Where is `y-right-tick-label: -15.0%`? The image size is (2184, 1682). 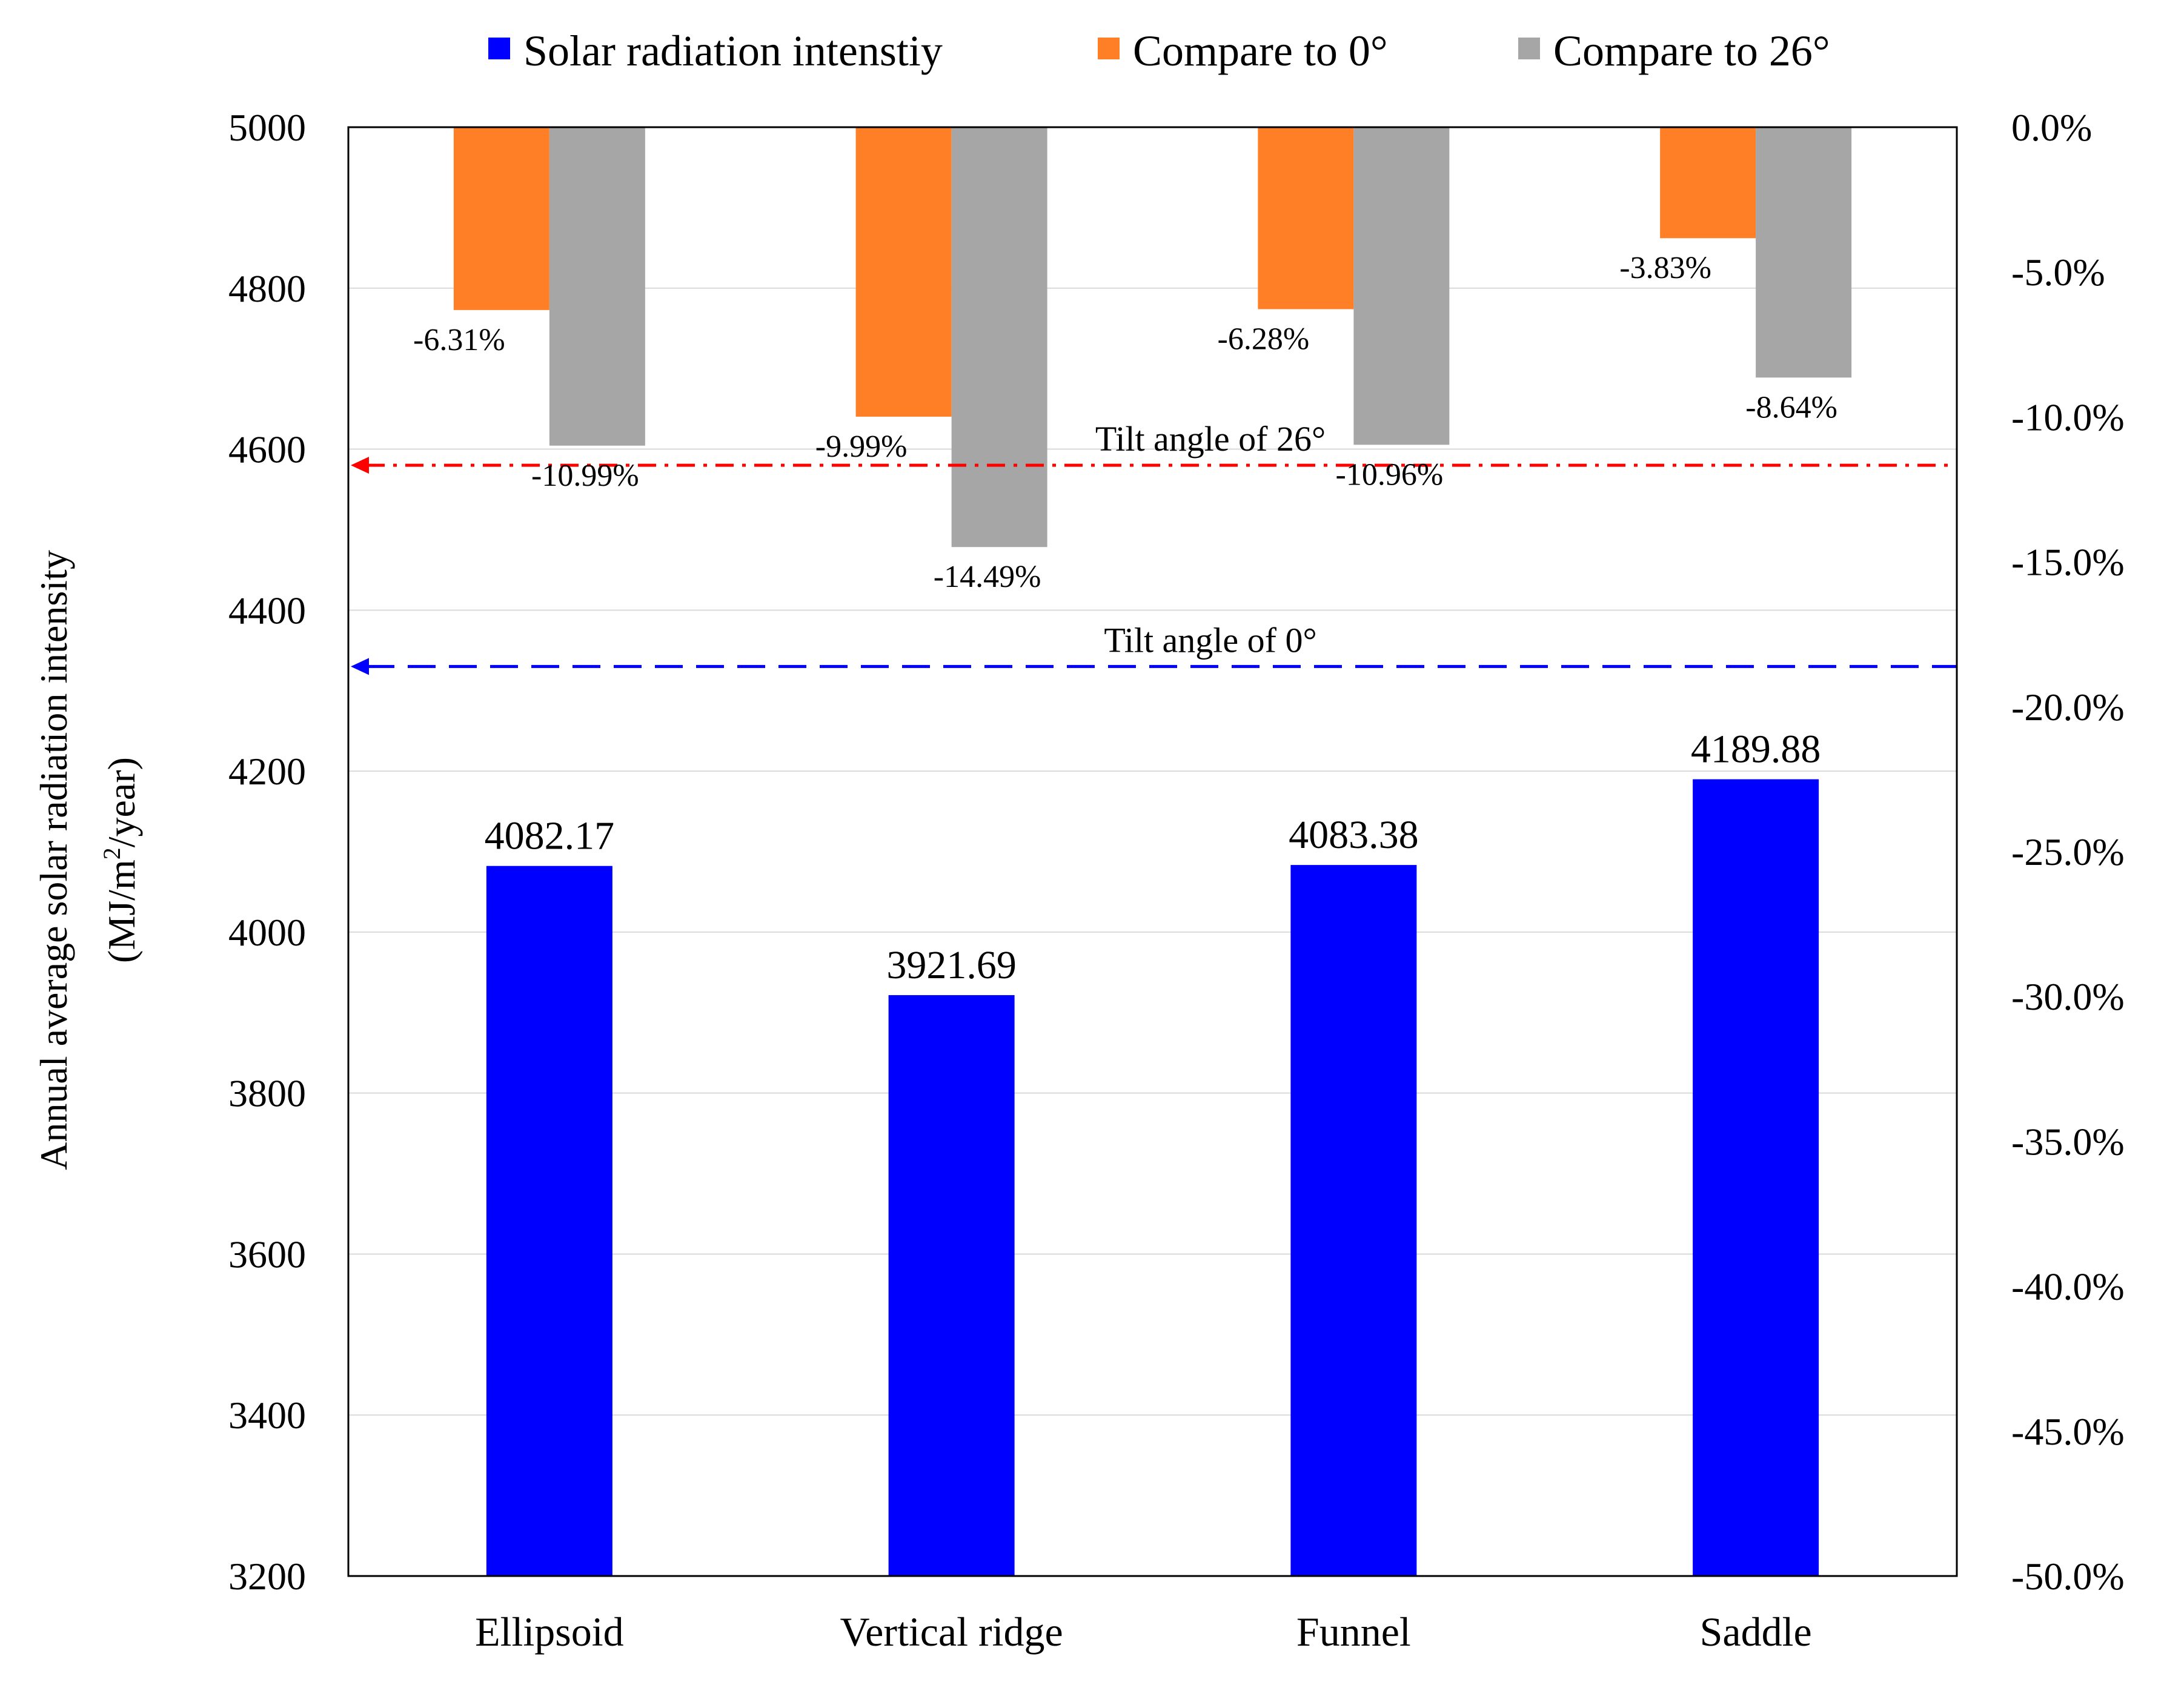
y-right-tick-label: -15.0% is located at coordinates (2068, 562).